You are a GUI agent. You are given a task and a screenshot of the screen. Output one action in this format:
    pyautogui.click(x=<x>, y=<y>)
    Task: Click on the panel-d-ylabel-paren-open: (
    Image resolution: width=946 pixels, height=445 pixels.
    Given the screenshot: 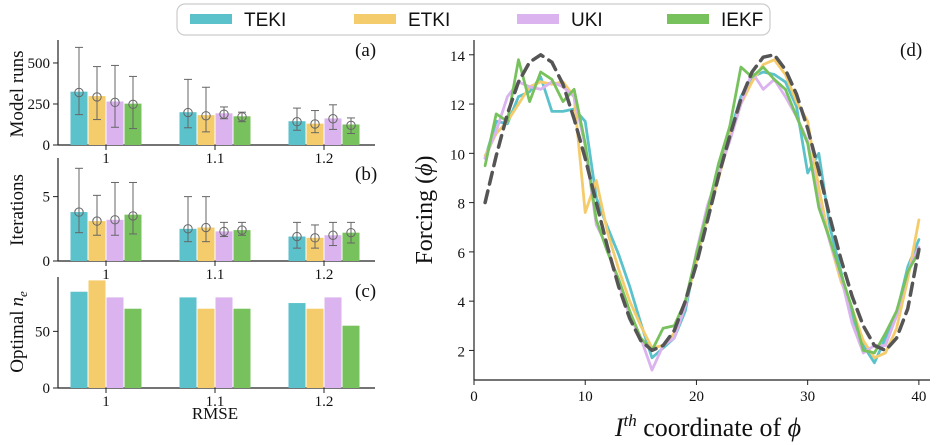 What is the action you would take?
    pyautogui.click(x=425, y=180)
    